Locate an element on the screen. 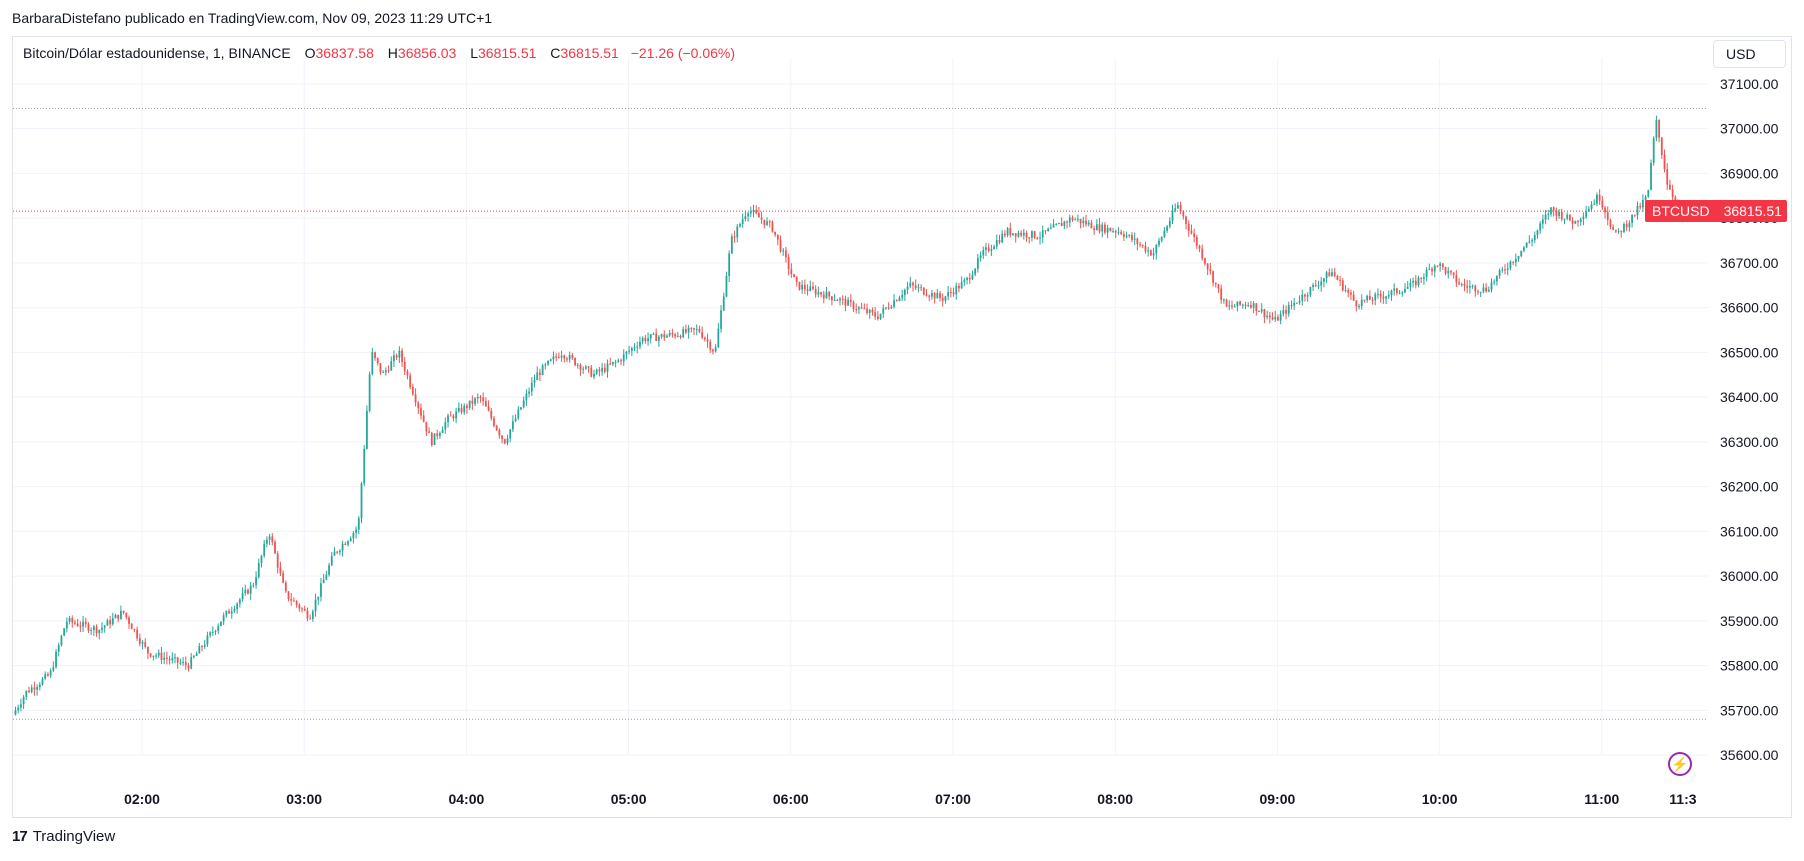  lightning-icon: ⚡ is located at coordinates (1680, 764).